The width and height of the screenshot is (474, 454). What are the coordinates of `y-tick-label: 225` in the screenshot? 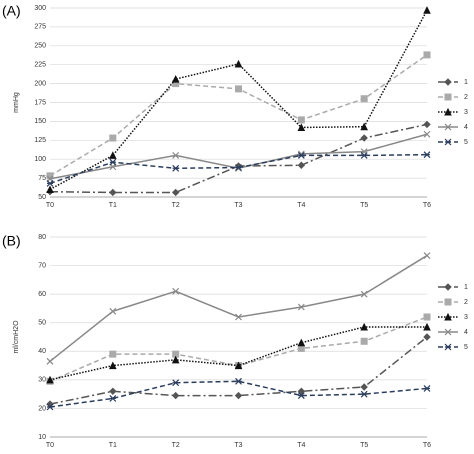 It's located at (40, 65).